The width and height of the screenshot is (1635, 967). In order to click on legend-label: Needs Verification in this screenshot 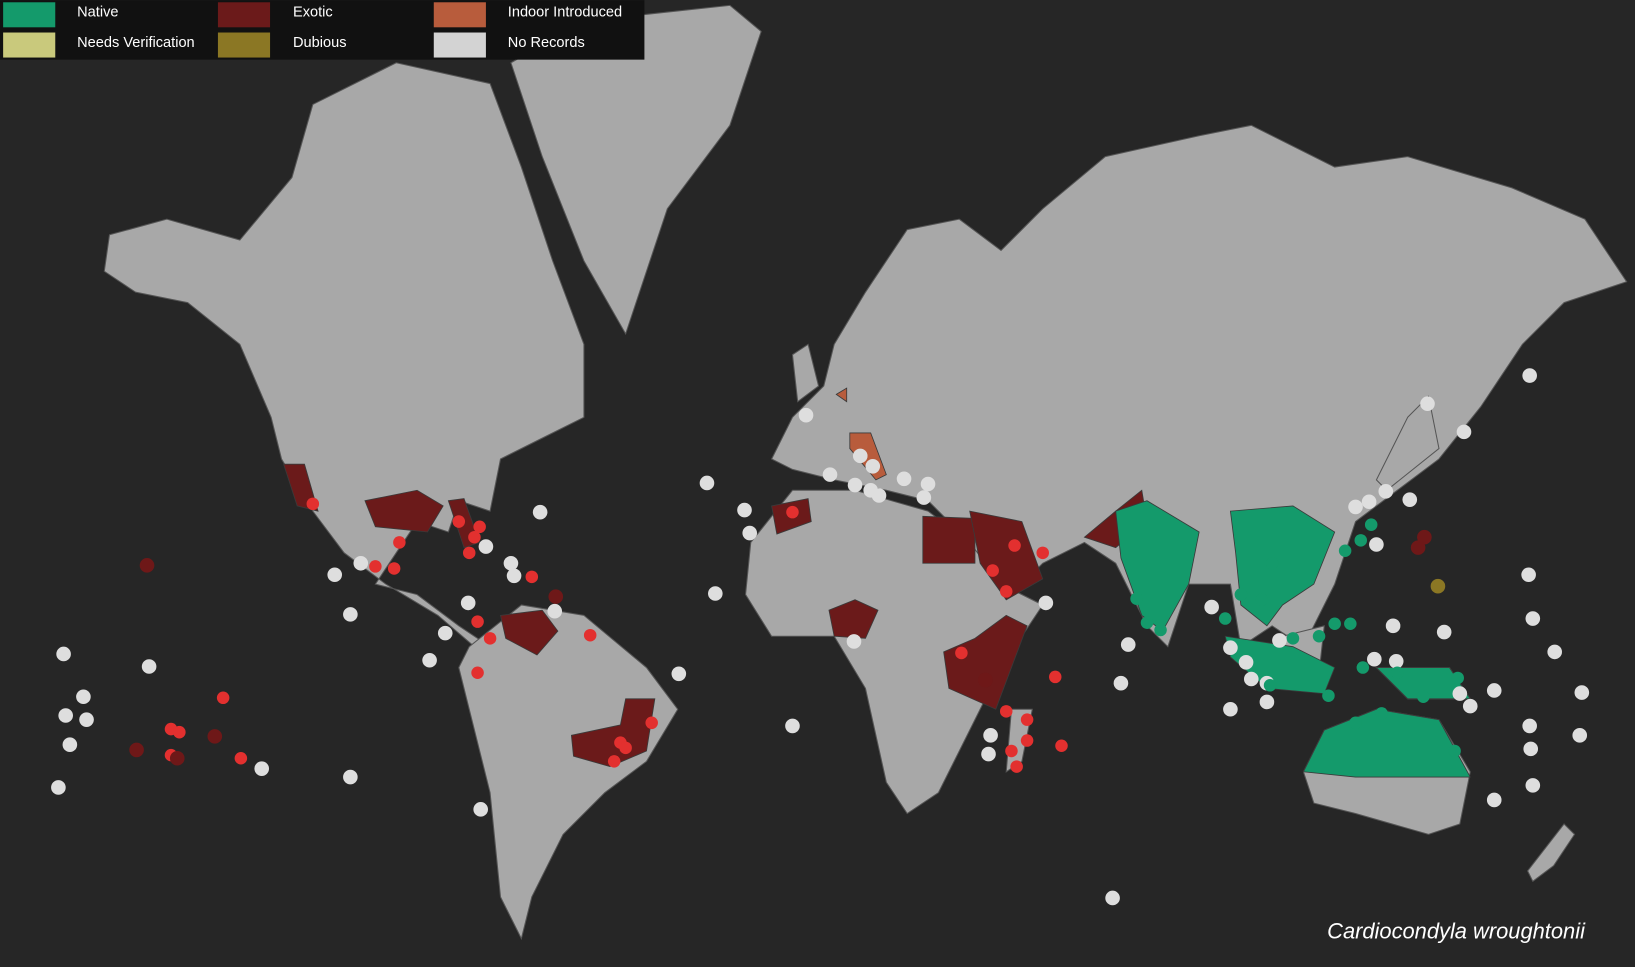, I will do `click(135, 43)`.